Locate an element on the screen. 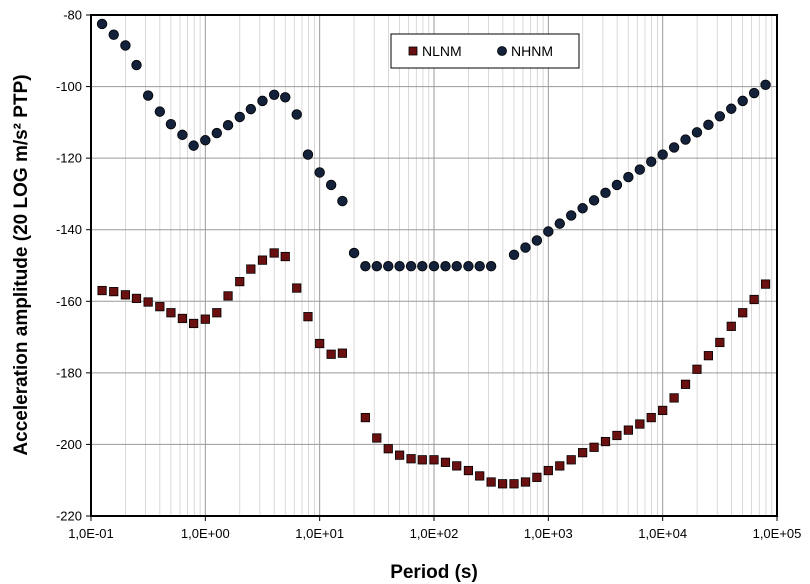  x-tick-label: 1,0E+02 is located at coordinates (434, 533).